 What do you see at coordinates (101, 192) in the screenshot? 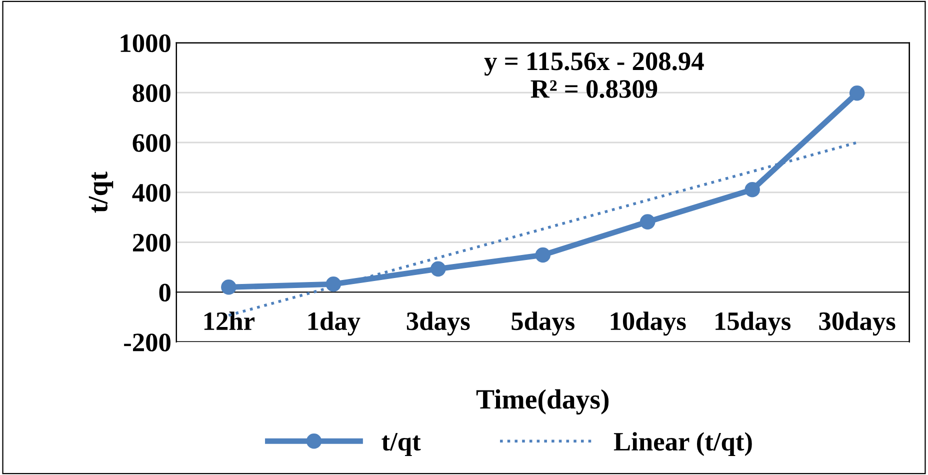
I see `y-axis-title: t/qt` at bounding box center [101, 192].